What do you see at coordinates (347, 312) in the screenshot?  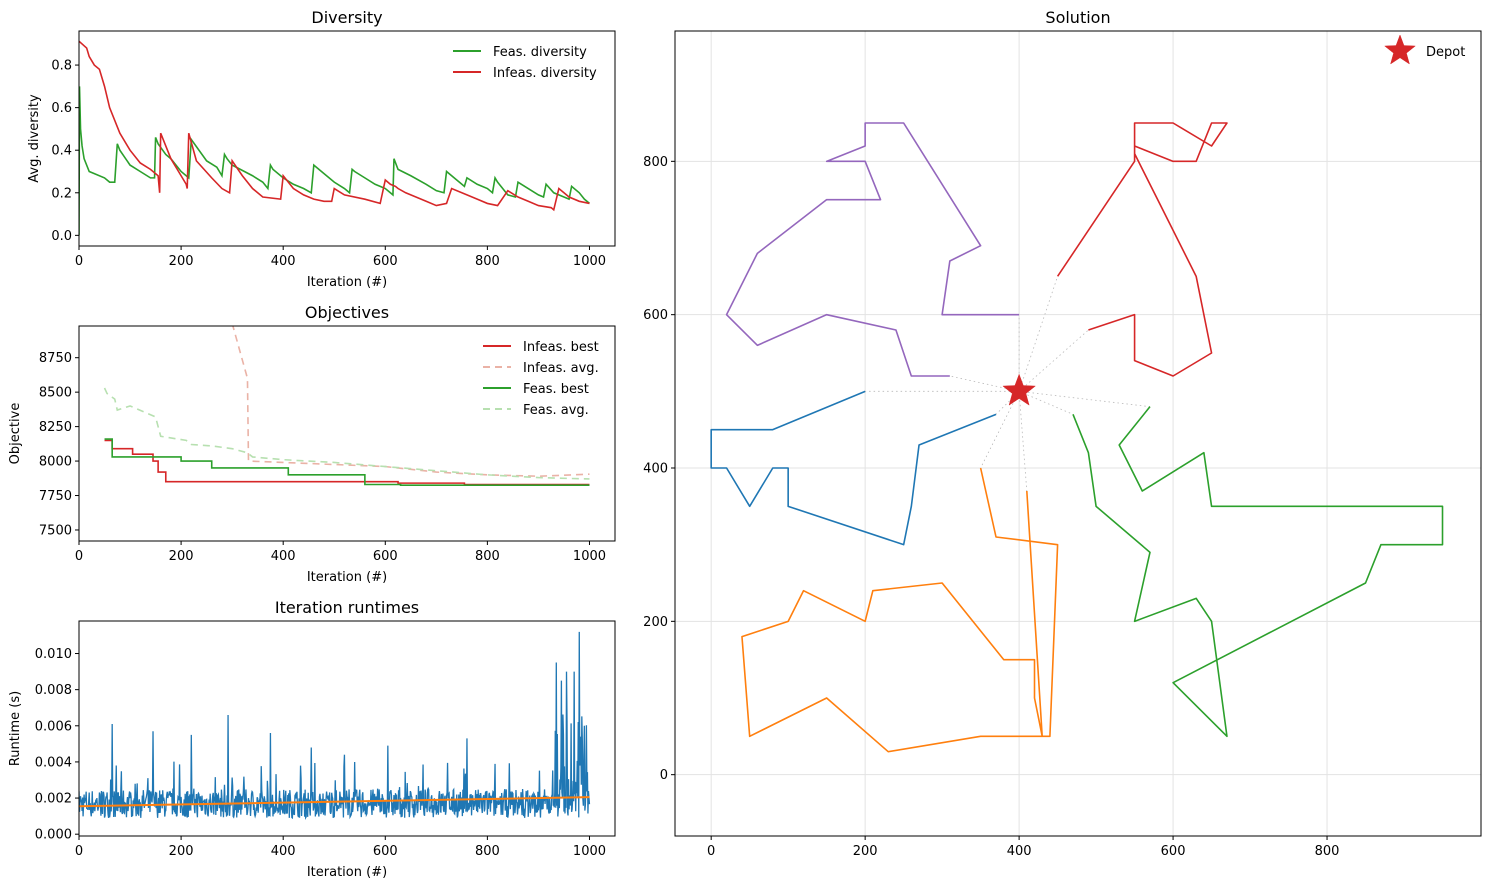 I see `chart-title: Objectives` at bounding box center [347, 312].